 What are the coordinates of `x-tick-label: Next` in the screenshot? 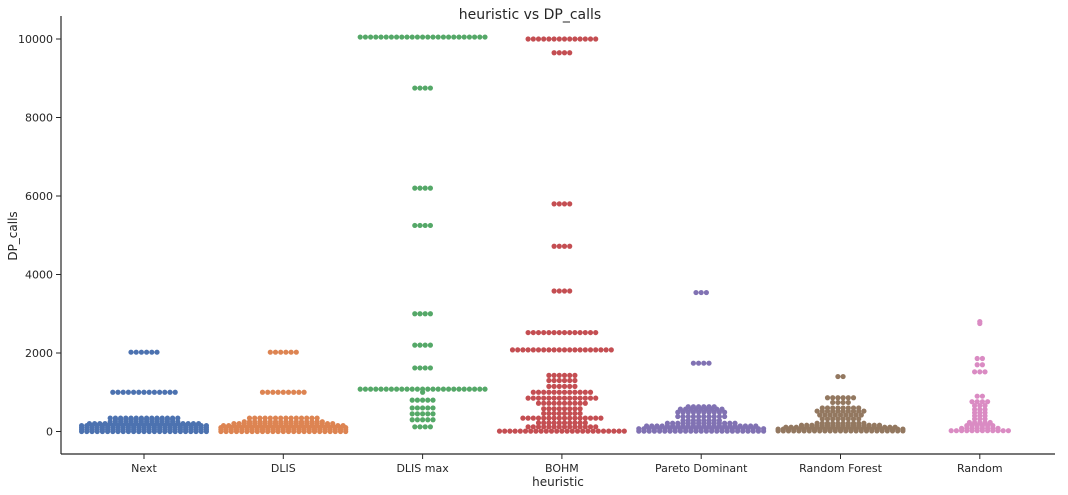 It's located at (144, 468).